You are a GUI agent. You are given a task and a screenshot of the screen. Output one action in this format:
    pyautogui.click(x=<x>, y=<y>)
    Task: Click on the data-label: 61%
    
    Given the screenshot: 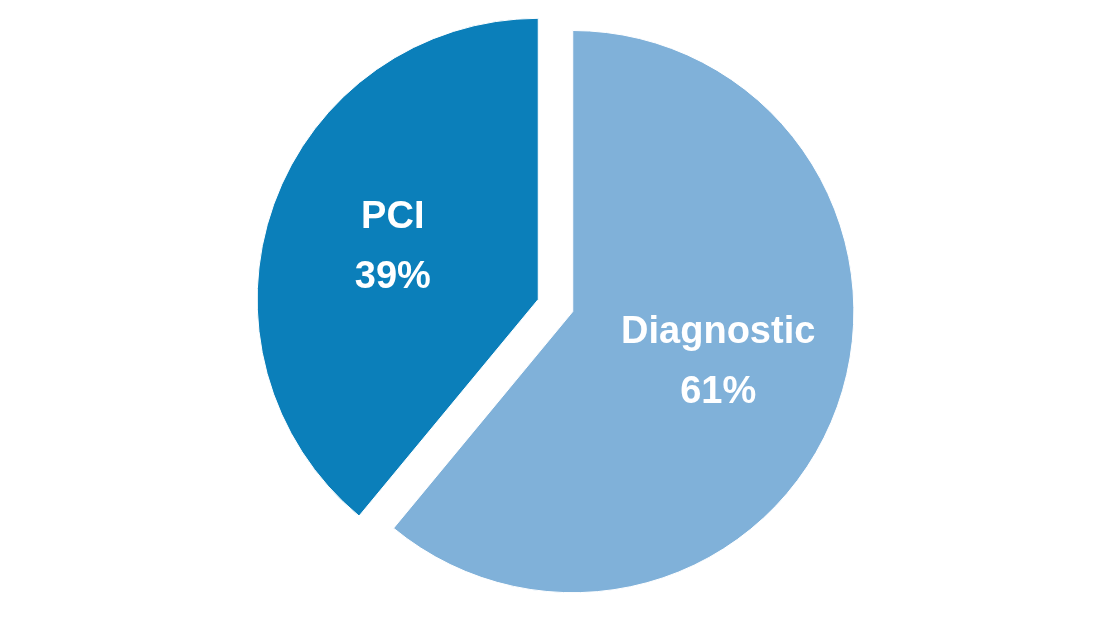 What is the action you would take?
    pyautogui.click(x=718, y=390)
    